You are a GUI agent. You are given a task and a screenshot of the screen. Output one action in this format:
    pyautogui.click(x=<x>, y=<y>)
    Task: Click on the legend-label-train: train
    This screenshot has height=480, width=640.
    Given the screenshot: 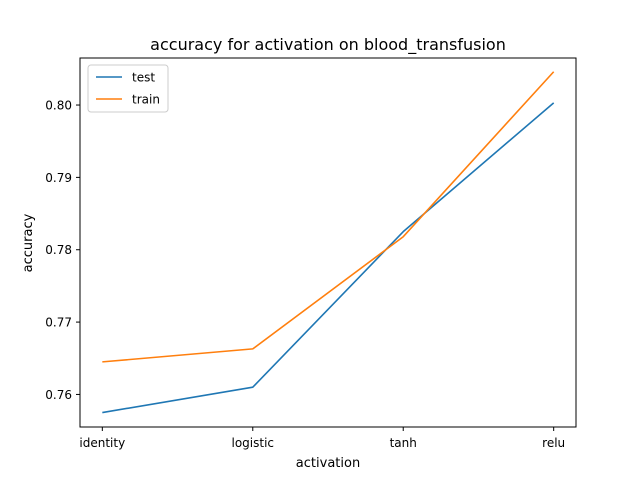 What is the action you would take?
    pyautogui.click(x=146, y=100)
    